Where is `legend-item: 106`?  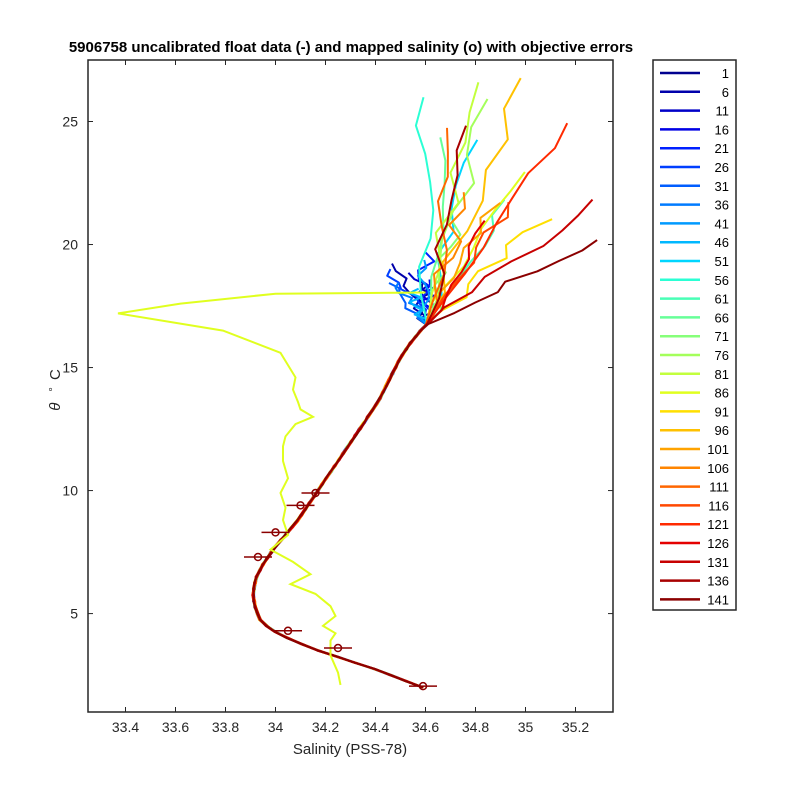
legend-item: 106 is located at coordinates (694, 468).